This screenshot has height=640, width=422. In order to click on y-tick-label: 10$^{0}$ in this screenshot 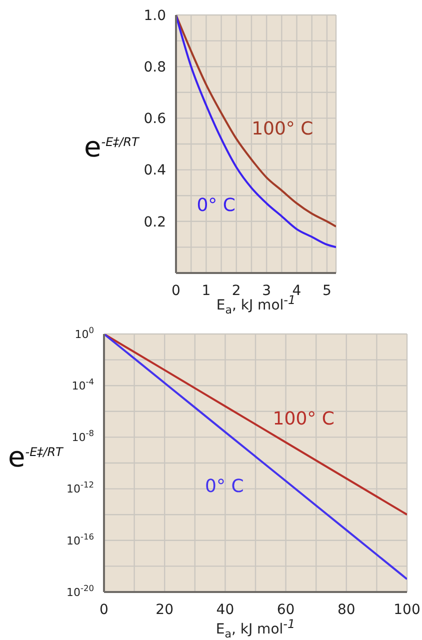, I will do `click(84, 332)`.